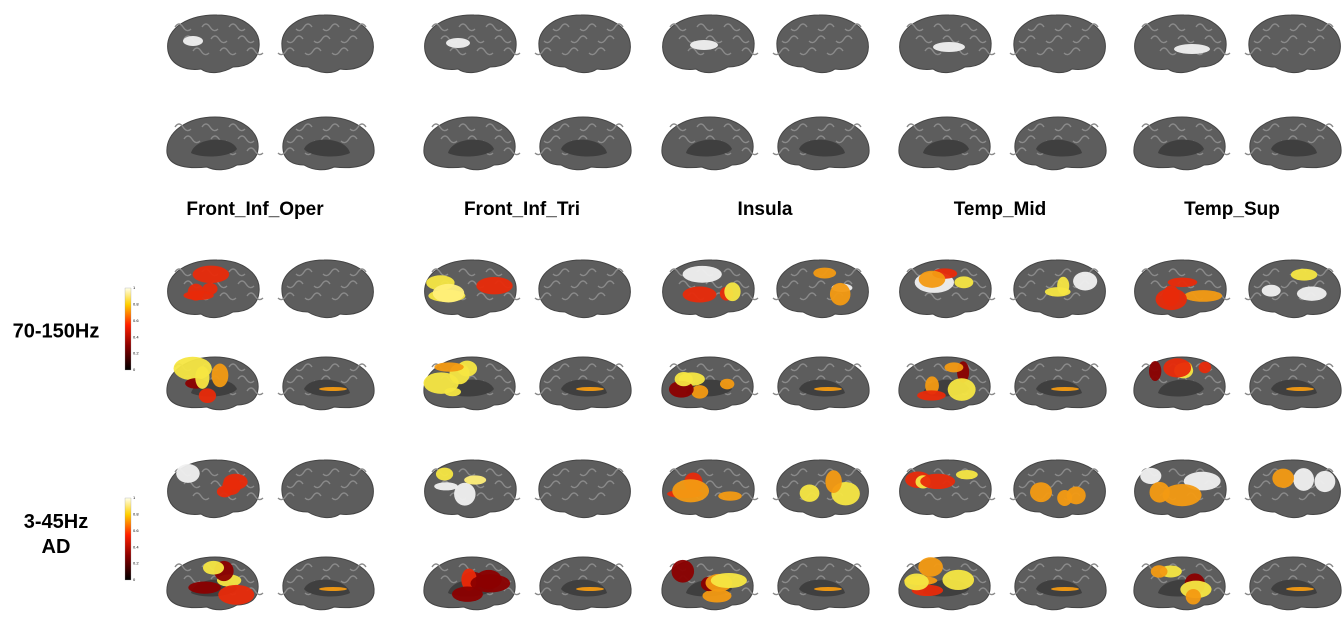 The height and width of the screenshot is (623, 1343). What do you see at coordinates (1232, 209) in the screenshot?
I see `column-label: Temp_Sup` at bounding box center [1232, 209].